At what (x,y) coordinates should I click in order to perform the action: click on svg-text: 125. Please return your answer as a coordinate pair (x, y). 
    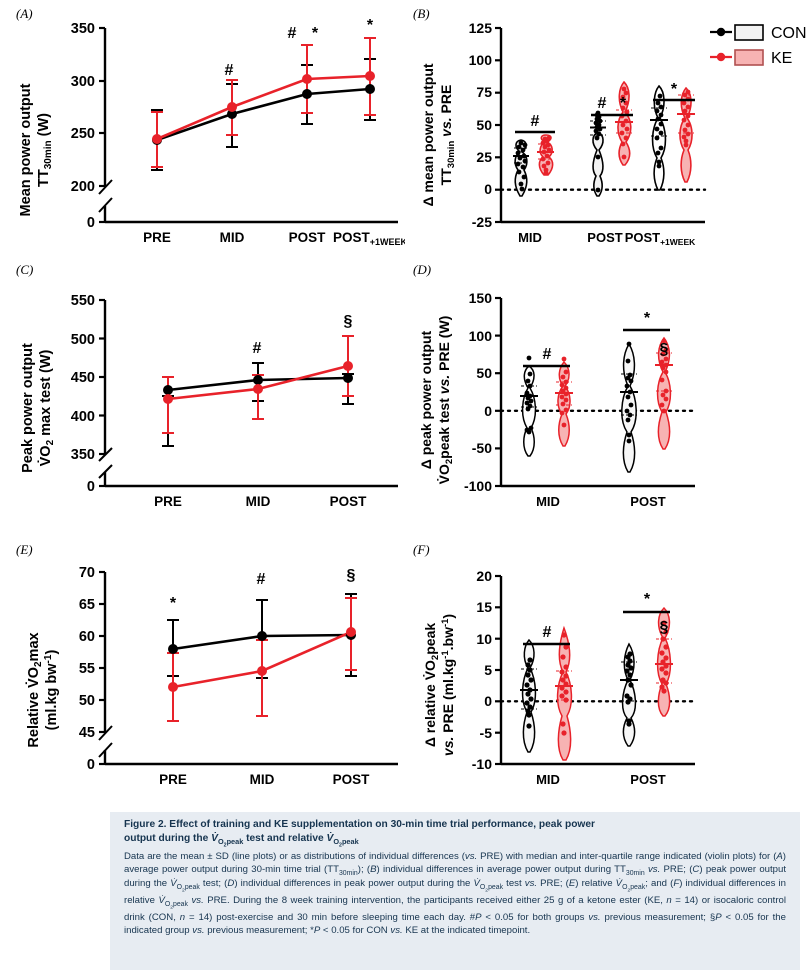
    Looking at the image, I should click on (481, 28).